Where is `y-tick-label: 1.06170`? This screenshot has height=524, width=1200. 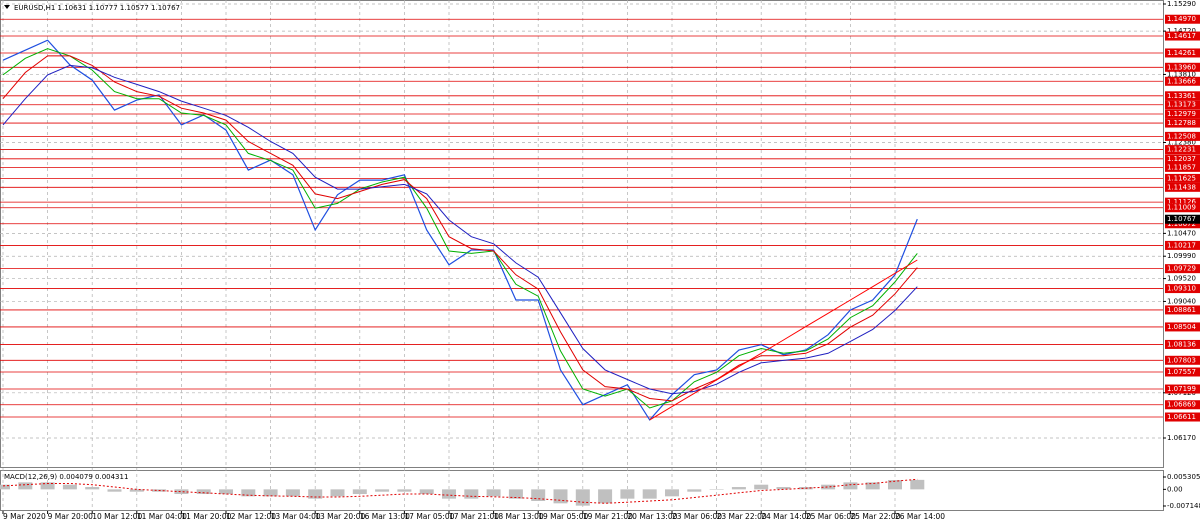 y-tick-label: 1.06170 is located at coordinates (1181, 438).